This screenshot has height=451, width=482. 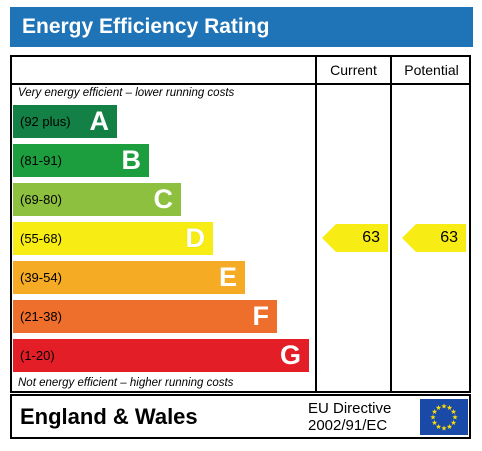 I want to click on band-range-label: (92 plus), so click(x=45, y=121).